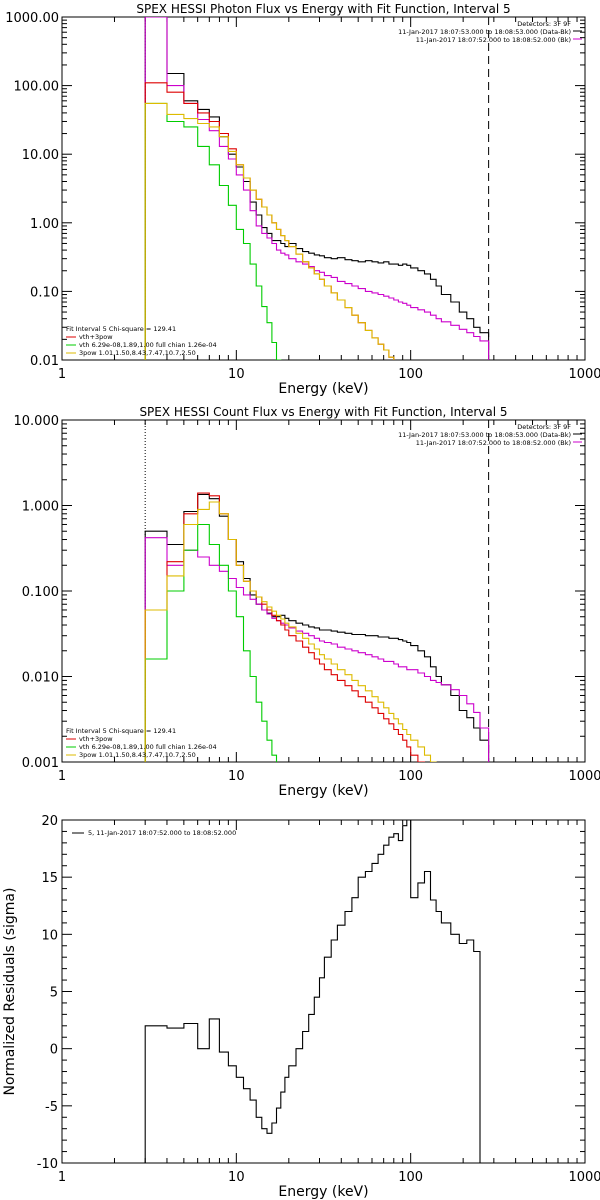 The width and height of the screenshot is (600, 1200). What do you see at coordinates (44, 224) in the screenshot?
I see `y-tick-label: 1.00` at bounding box center [44, 224].